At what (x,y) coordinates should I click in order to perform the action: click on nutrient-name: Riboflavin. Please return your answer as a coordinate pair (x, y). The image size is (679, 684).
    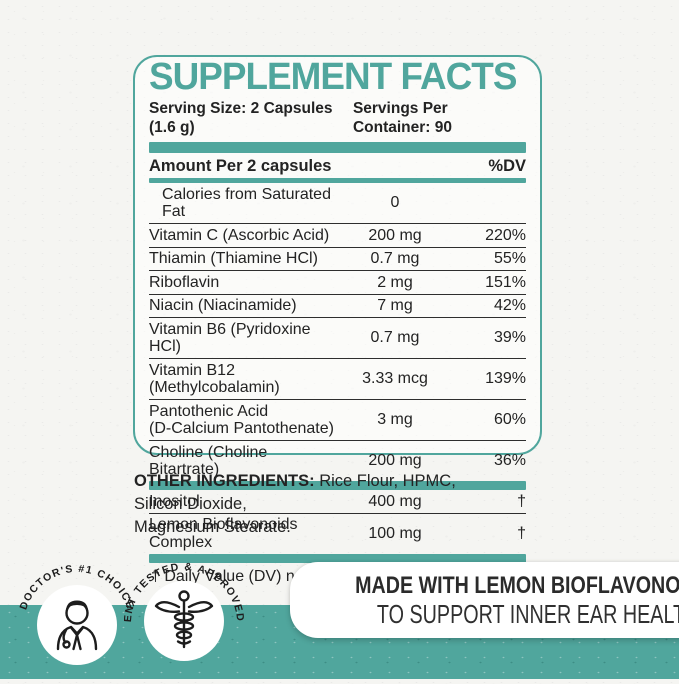
    Looking at the image, I should click on (184, 282).